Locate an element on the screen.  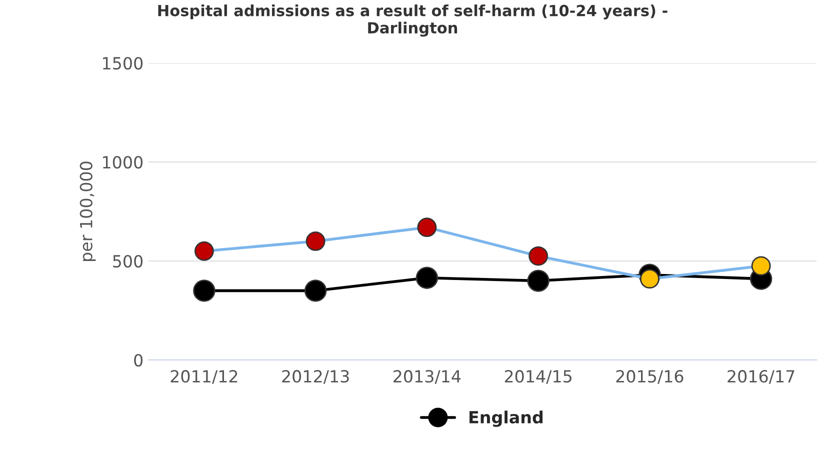
x-tick-label: 2016/17 is located at coordinates (761, 377).